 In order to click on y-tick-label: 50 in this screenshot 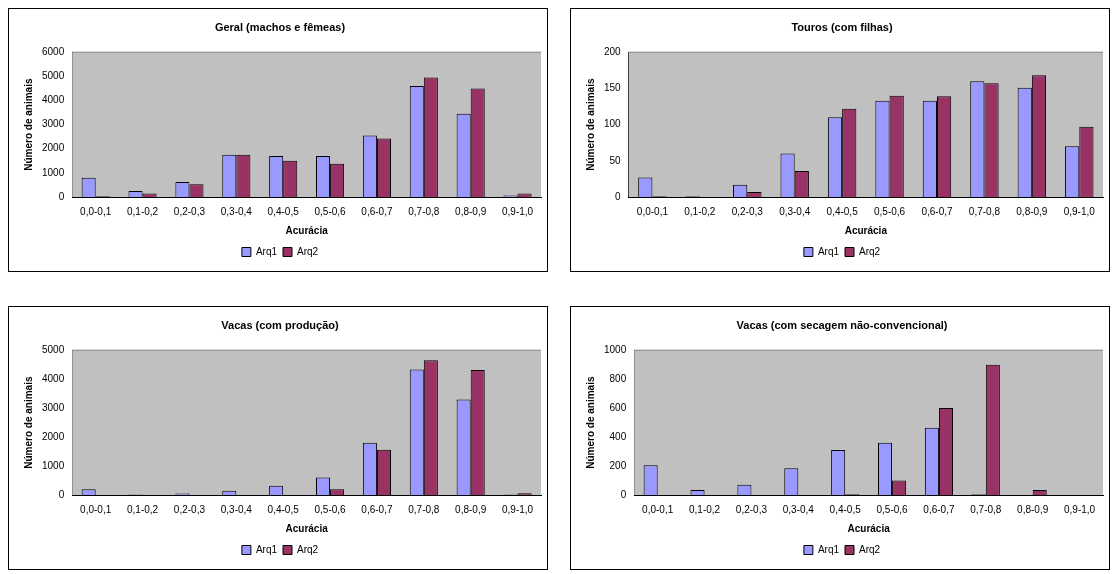, I will do `click(615, 160)`.